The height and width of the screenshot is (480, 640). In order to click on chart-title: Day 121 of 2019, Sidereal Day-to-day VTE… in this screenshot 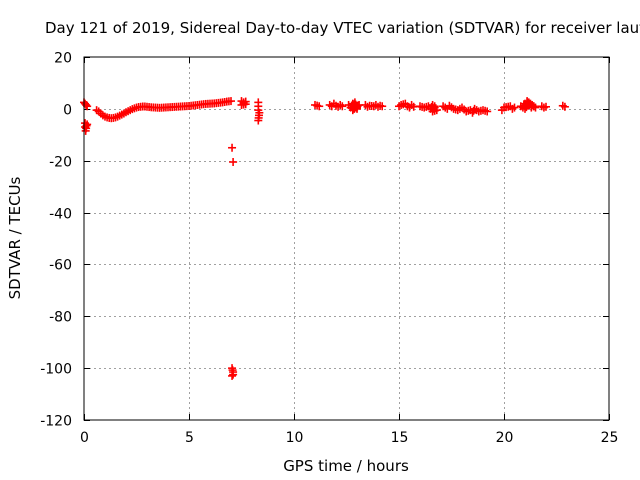, I will do `click(342, 28)`.